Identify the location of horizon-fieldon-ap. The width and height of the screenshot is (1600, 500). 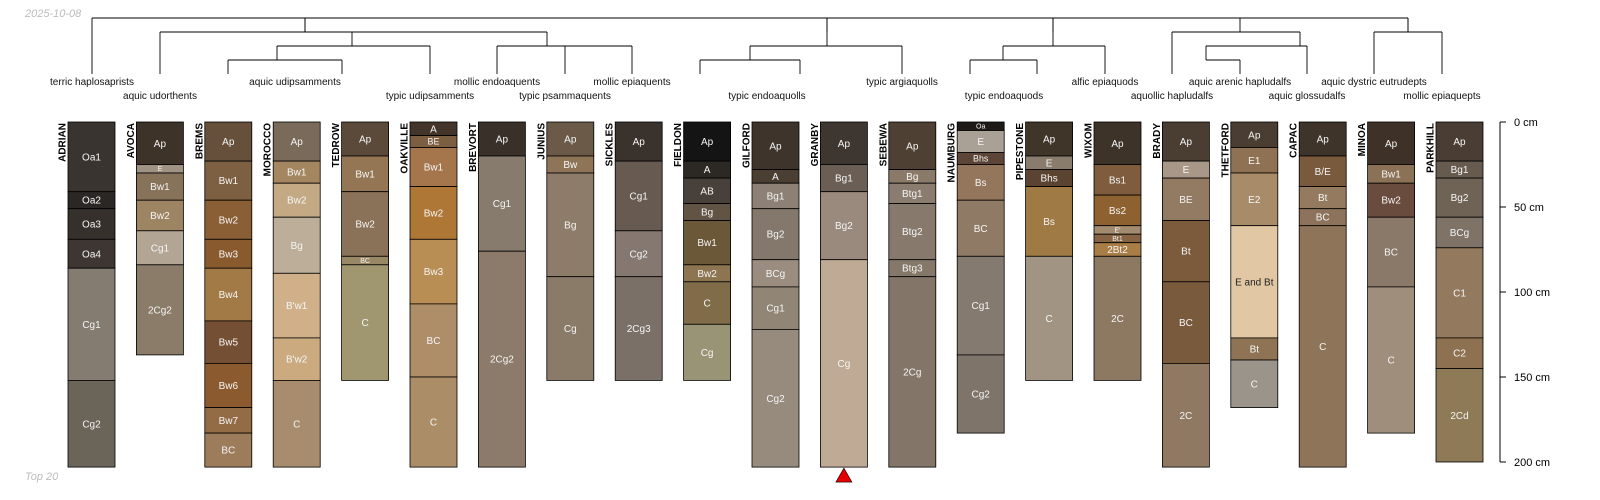
(707, 141).